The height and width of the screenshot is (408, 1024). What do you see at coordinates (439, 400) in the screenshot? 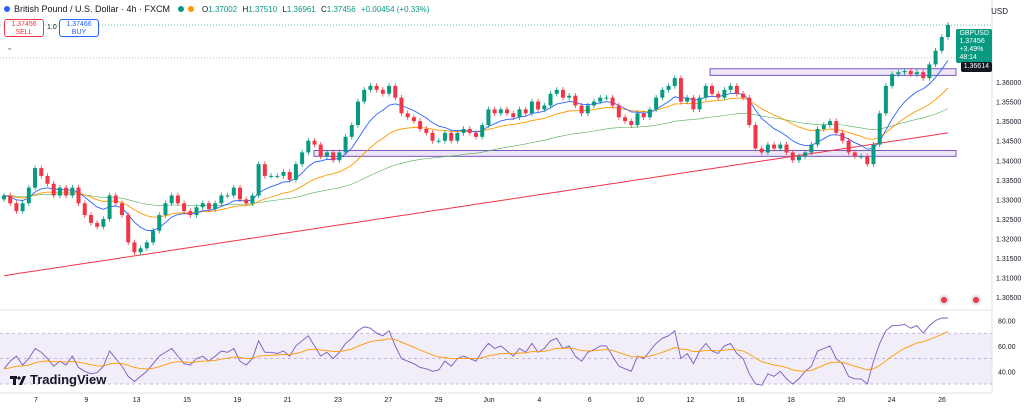
I see `time-tick-label: 29` at bounding box center [439, 400].